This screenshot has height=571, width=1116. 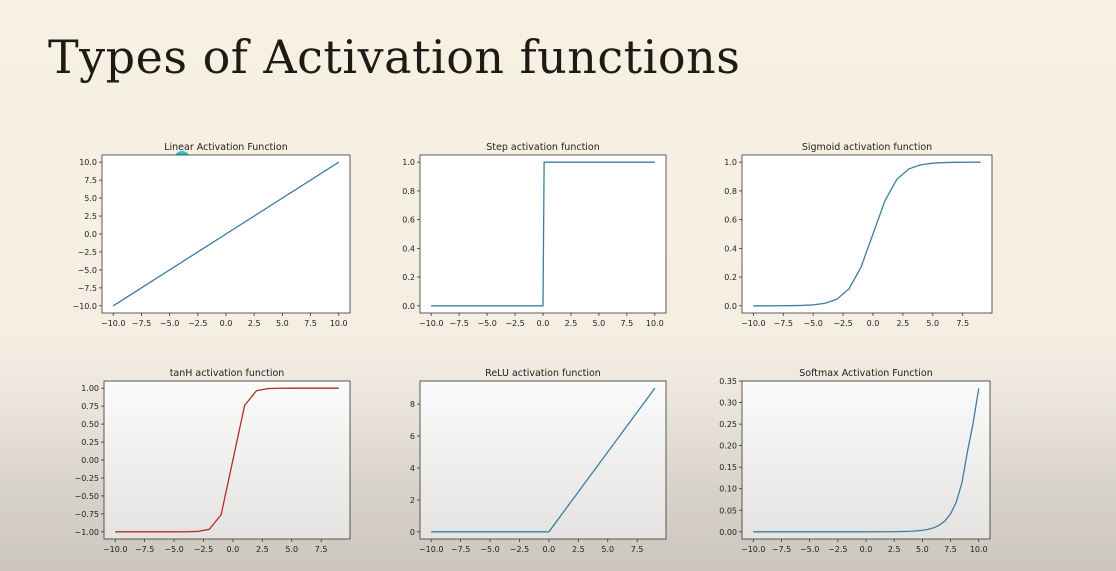 What do you see at coordinates (87, 252) in the screenshot?
I see `y-tick-label: −2.5` at bounding box center [87, 252].